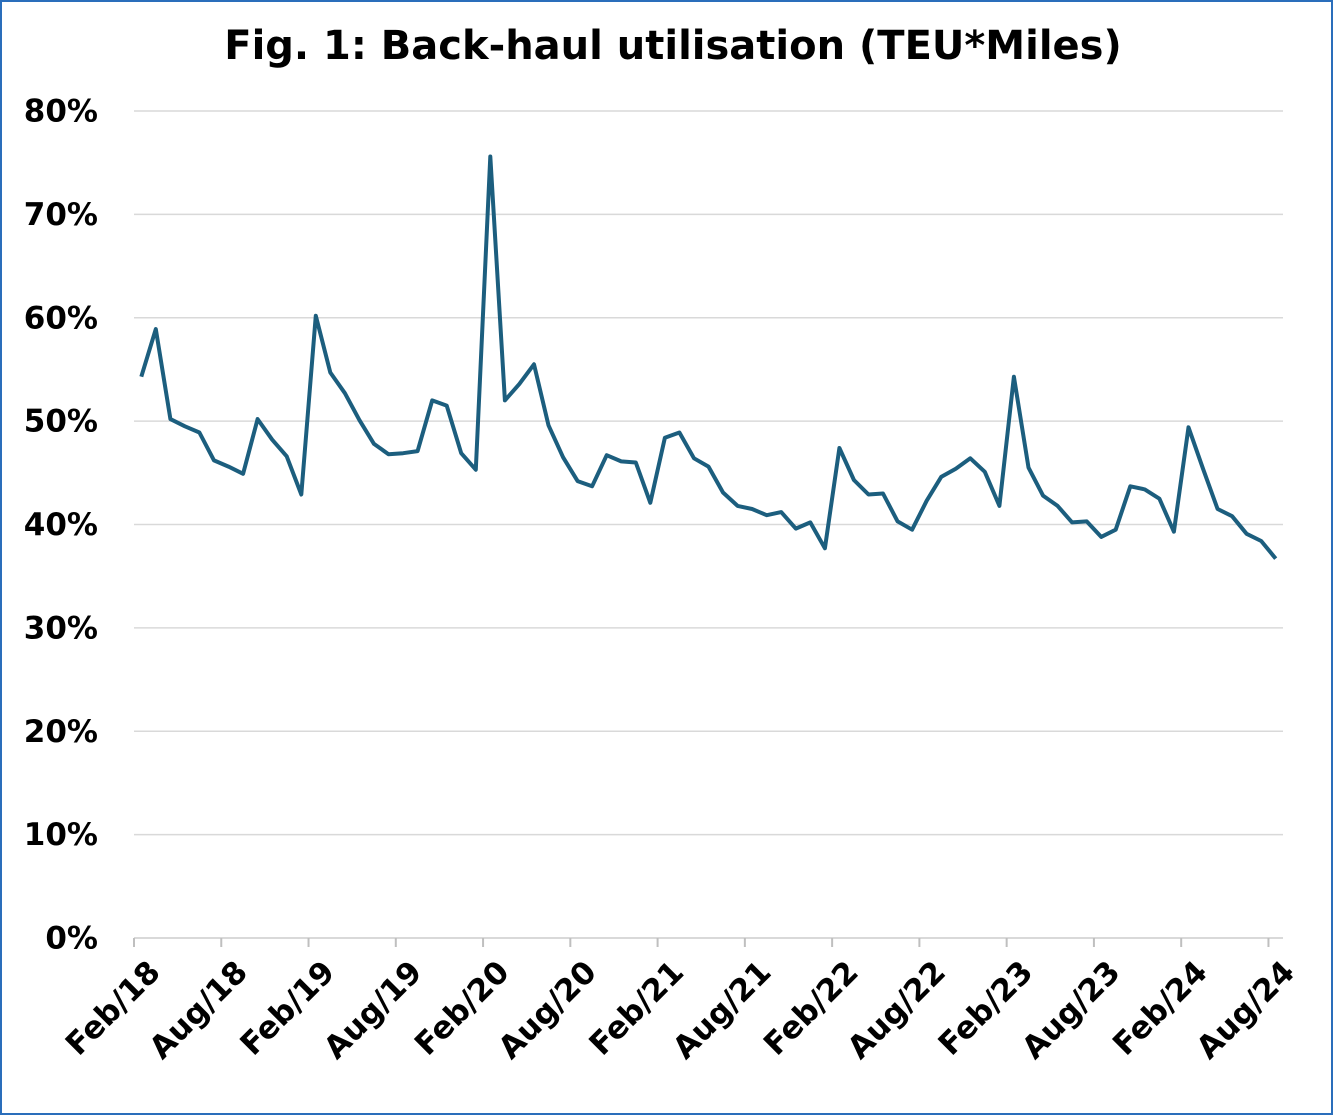 This screenshot has height=1115, width=1333. Describe the element at coordinates (61, 215) in the screenshot. I see `y-tick-label: 70%` at that location.